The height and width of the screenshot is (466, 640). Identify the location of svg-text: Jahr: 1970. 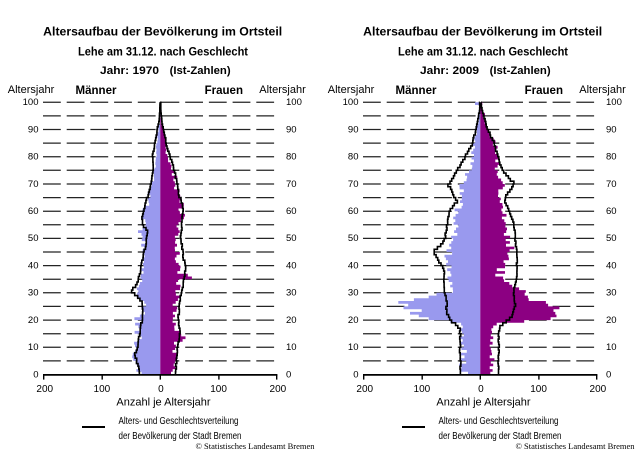
(129, 71).